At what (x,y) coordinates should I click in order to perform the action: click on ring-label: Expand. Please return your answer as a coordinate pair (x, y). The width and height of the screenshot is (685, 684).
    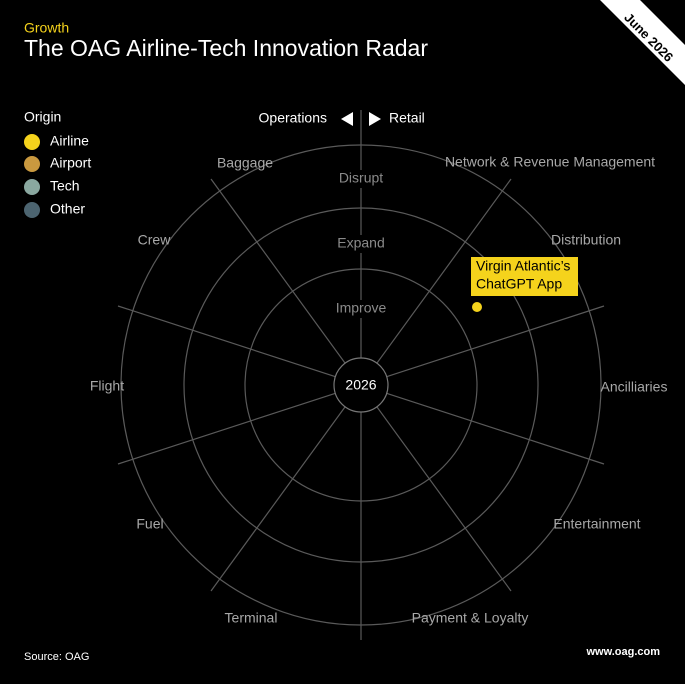
    Looking at the image, I should click on (360, 243).